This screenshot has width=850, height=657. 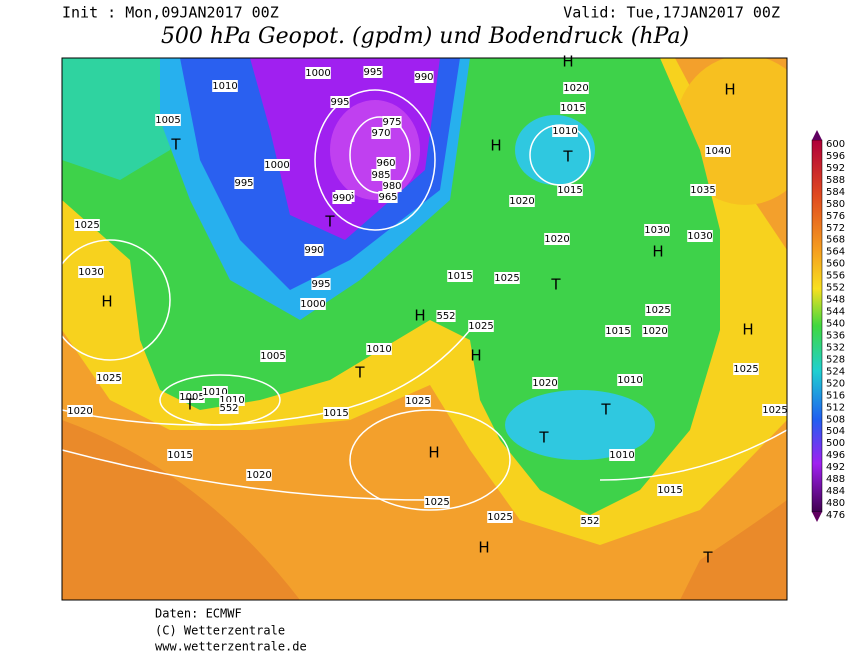 I want to click on colorbar-label: 520, so click(x=835, y=383).